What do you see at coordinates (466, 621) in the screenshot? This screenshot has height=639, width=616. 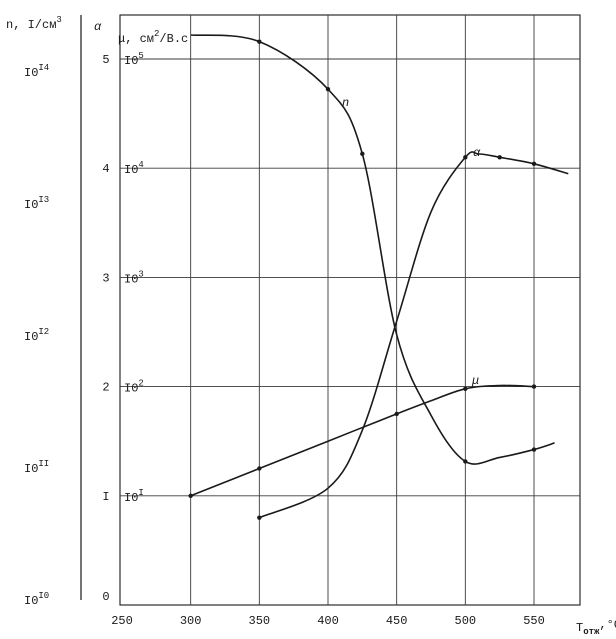 I see `x-tick-label: 500` at bounding box center [466, 621].